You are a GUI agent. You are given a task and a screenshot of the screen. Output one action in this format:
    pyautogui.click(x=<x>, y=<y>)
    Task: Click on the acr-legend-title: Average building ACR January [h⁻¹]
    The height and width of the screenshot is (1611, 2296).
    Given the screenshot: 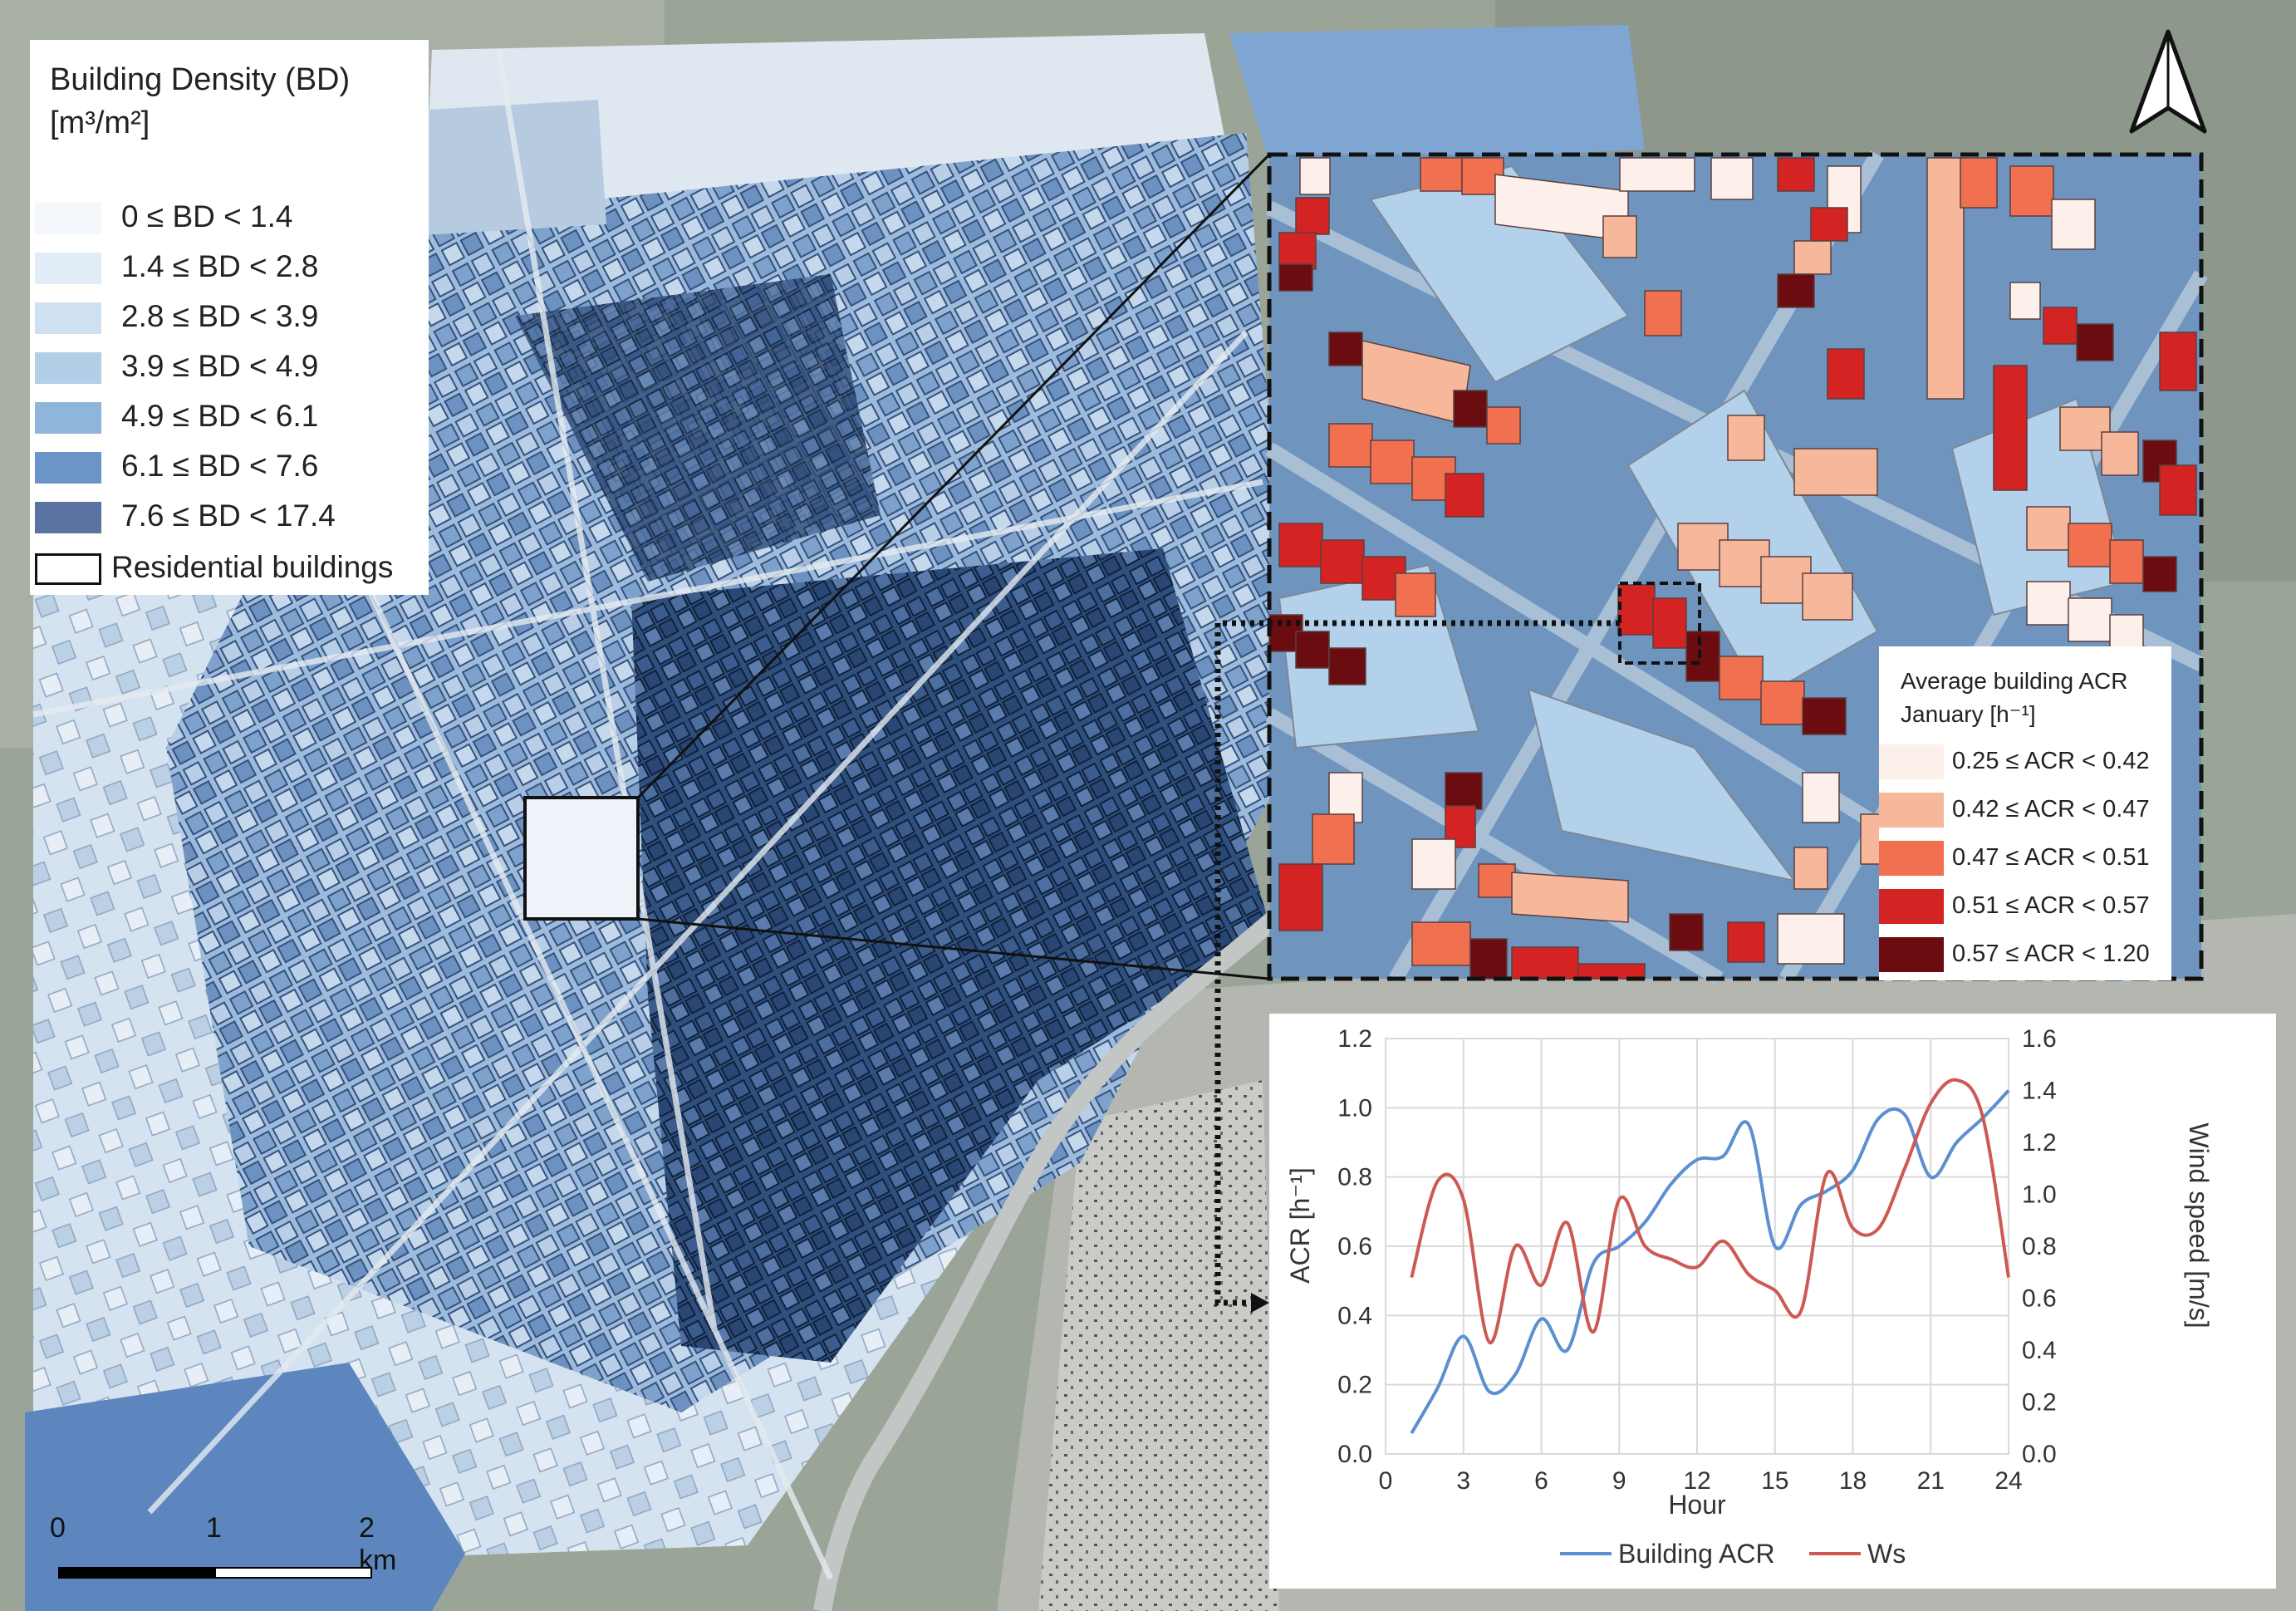 What is the action you would take?
    pyautogui.click(x=2014, y=698)
    